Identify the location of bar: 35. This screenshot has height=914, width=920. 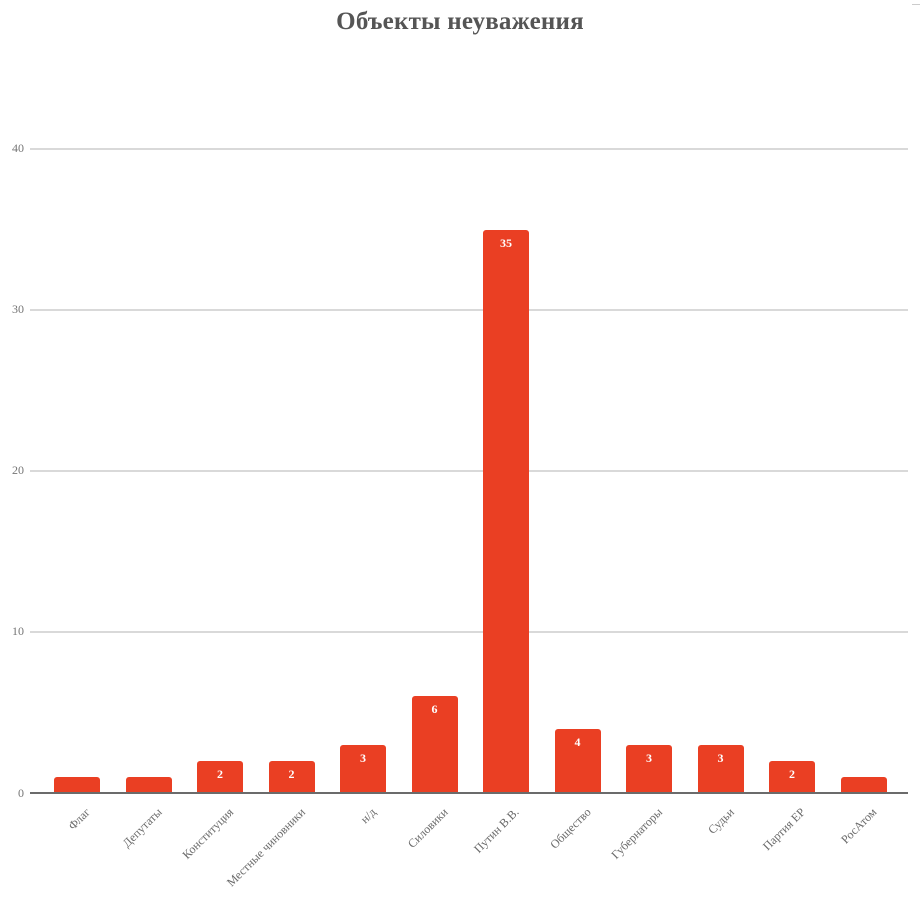
(506, 511).